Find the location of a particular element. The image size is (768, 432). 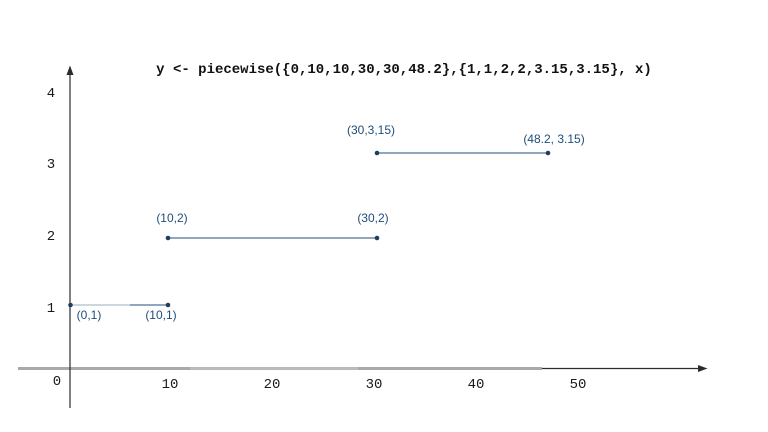

y-axis-arrow-icon is located at coordinates (70, 70).